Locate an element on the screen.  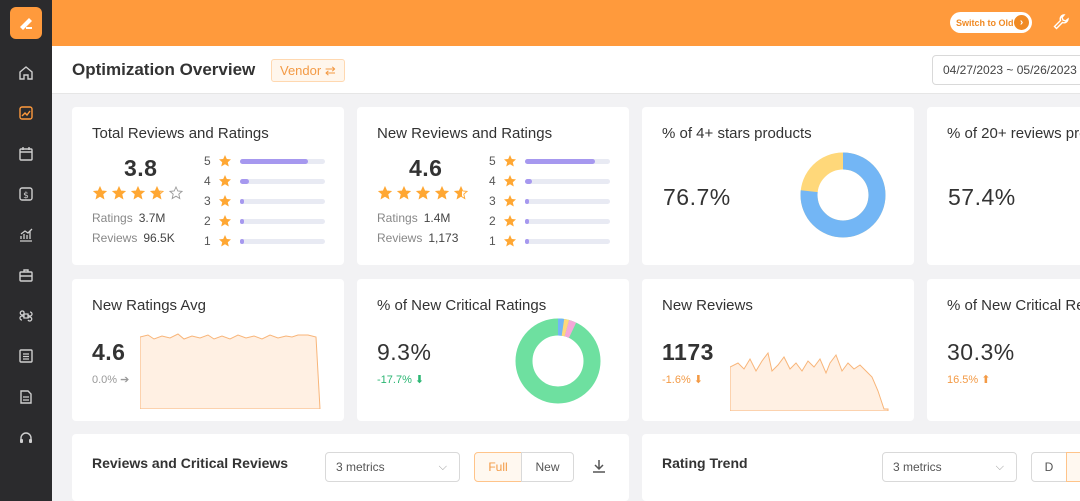
full-toggle-button: Full is located at coordinates (498, 467).